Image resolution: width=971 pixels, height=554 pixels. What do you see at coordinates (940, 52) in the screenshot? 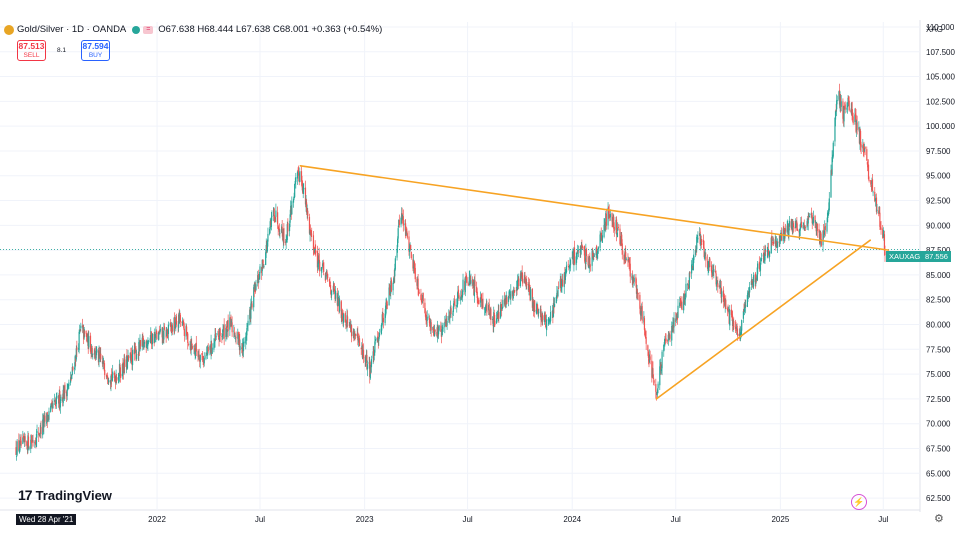
I see `price-tick-label: 107.500` at bounding box center [940, 52].